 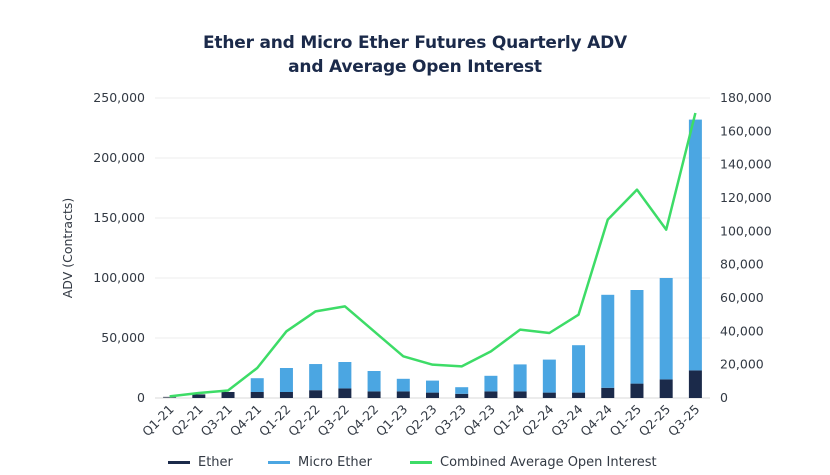 What do you see at coordinates (119, 277) in the screenshot?
I see `left-tick-label: 100,000` at bounding box center [119, 277].